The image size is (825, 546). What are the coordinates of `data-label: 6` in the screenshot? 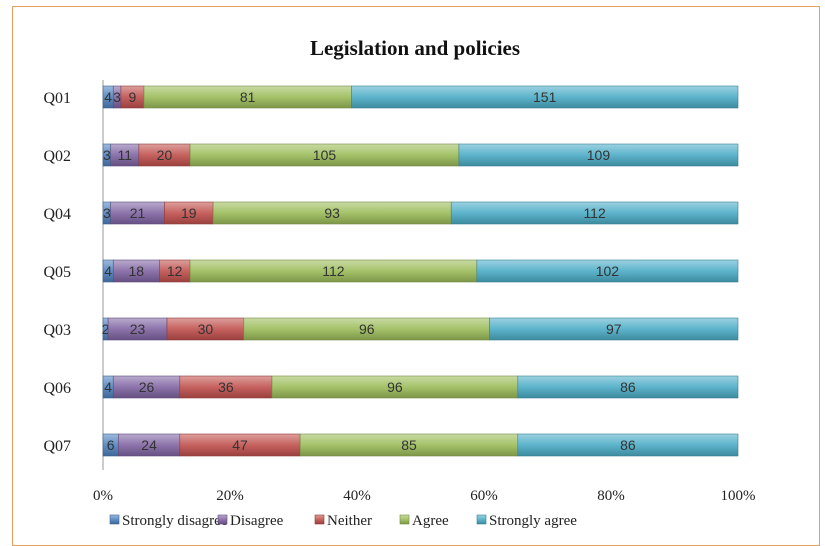 It's located at (111, 445).